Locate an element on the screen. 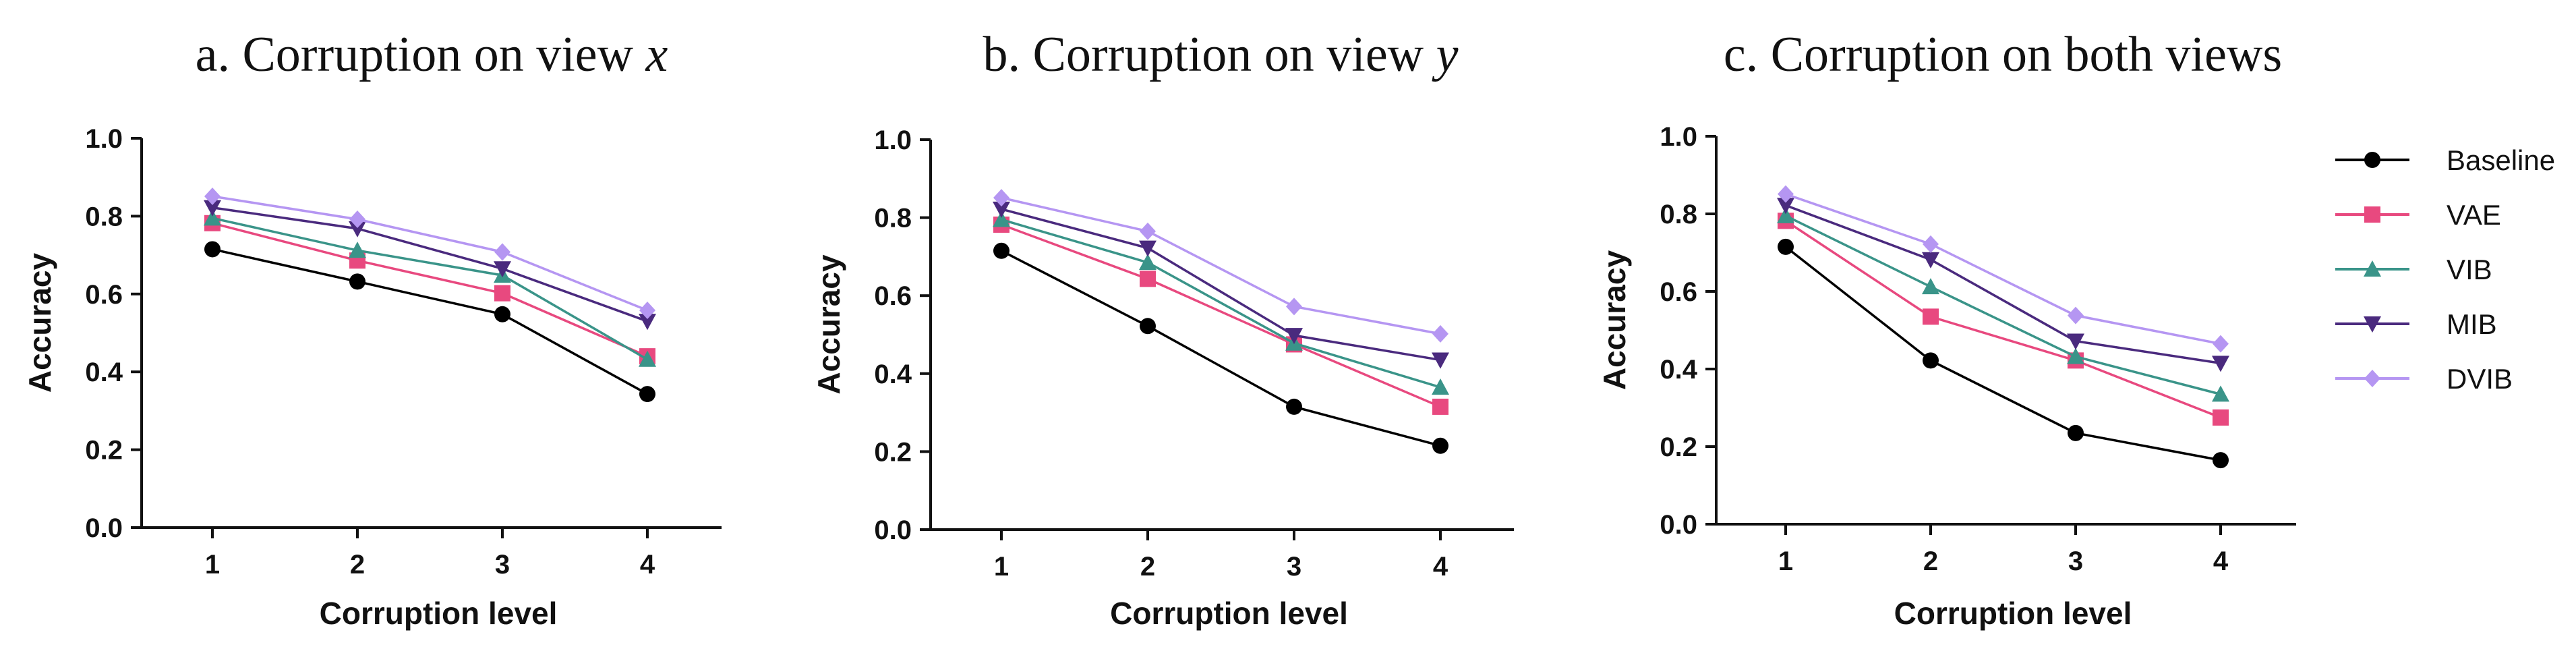 This screenshot has width=2576, height=649. panel-title-variable: x is located at coordinates (657, 55).